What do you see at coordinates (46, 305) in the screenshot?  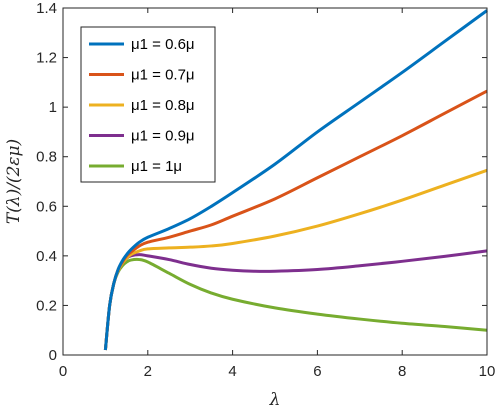 I see `y-tick-label: 0.2` at bounding box center [46, 305].